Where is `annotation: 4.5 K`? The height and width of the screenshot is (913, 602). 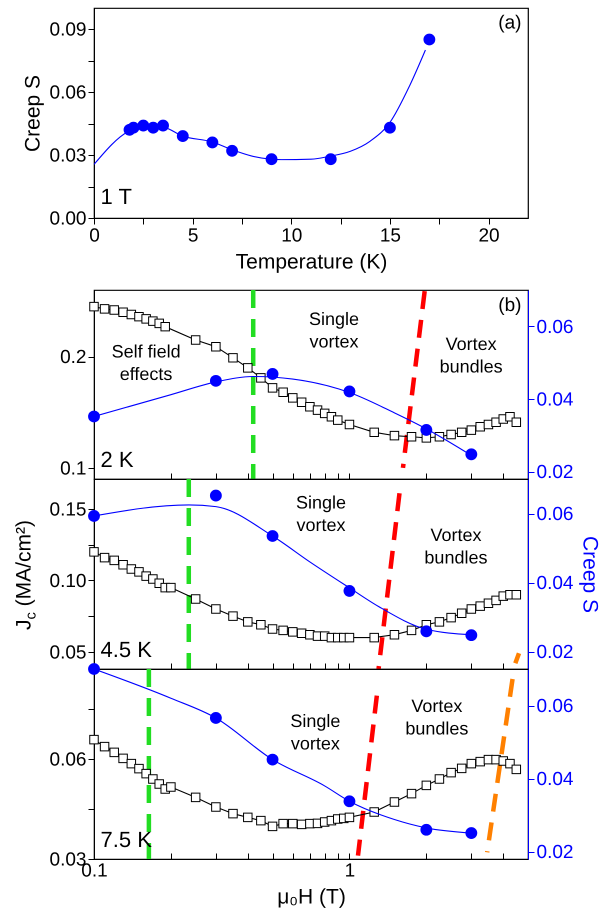 annotation: 4.5 K is located at coordinates (126, 649).